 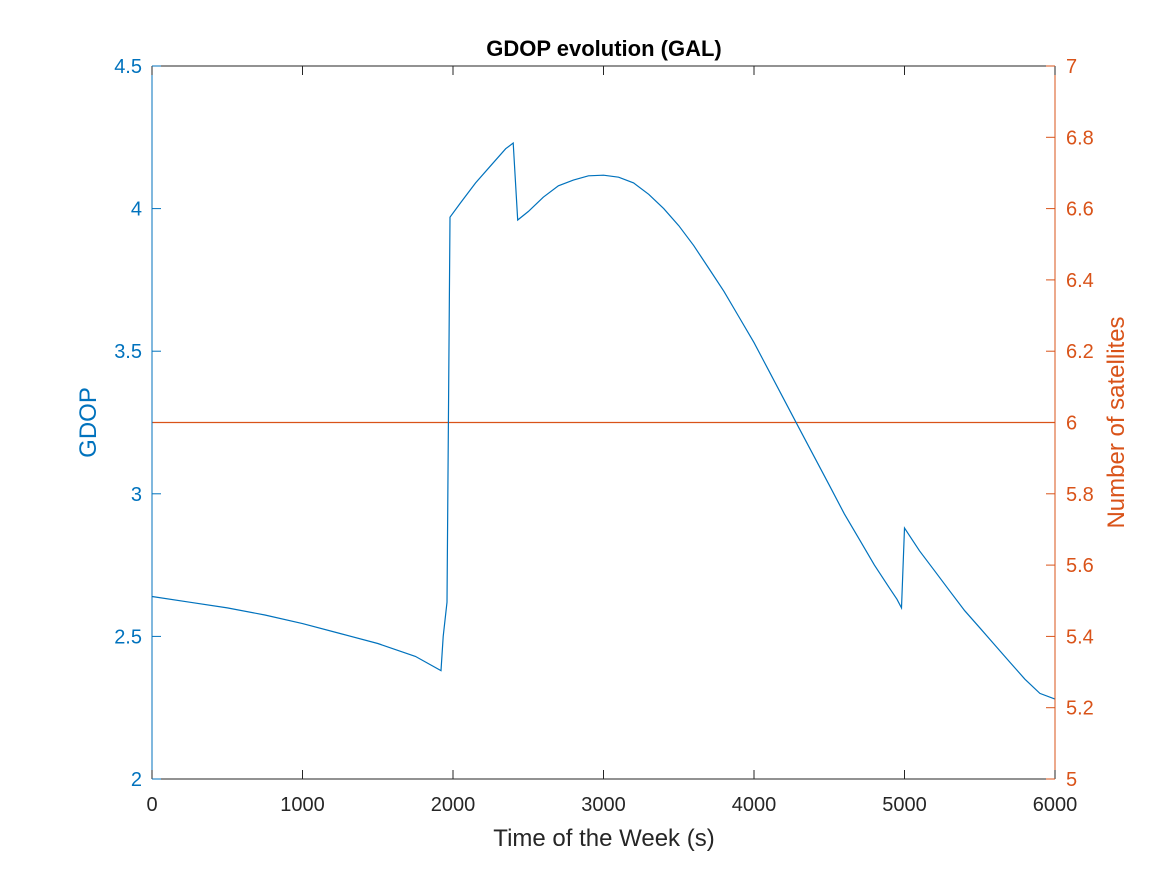 I want to click on x-axis-label: Time of the Week (s), so click(x=603, y=838).